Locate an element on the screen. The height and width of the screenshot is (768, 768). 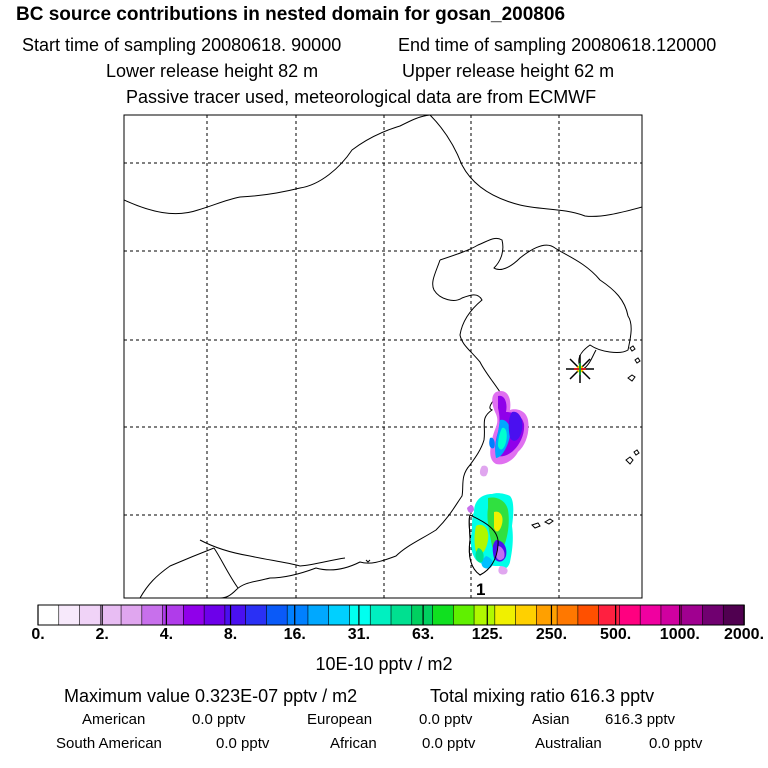
release-point-marker: 1 is located at coordinates (480, 589).